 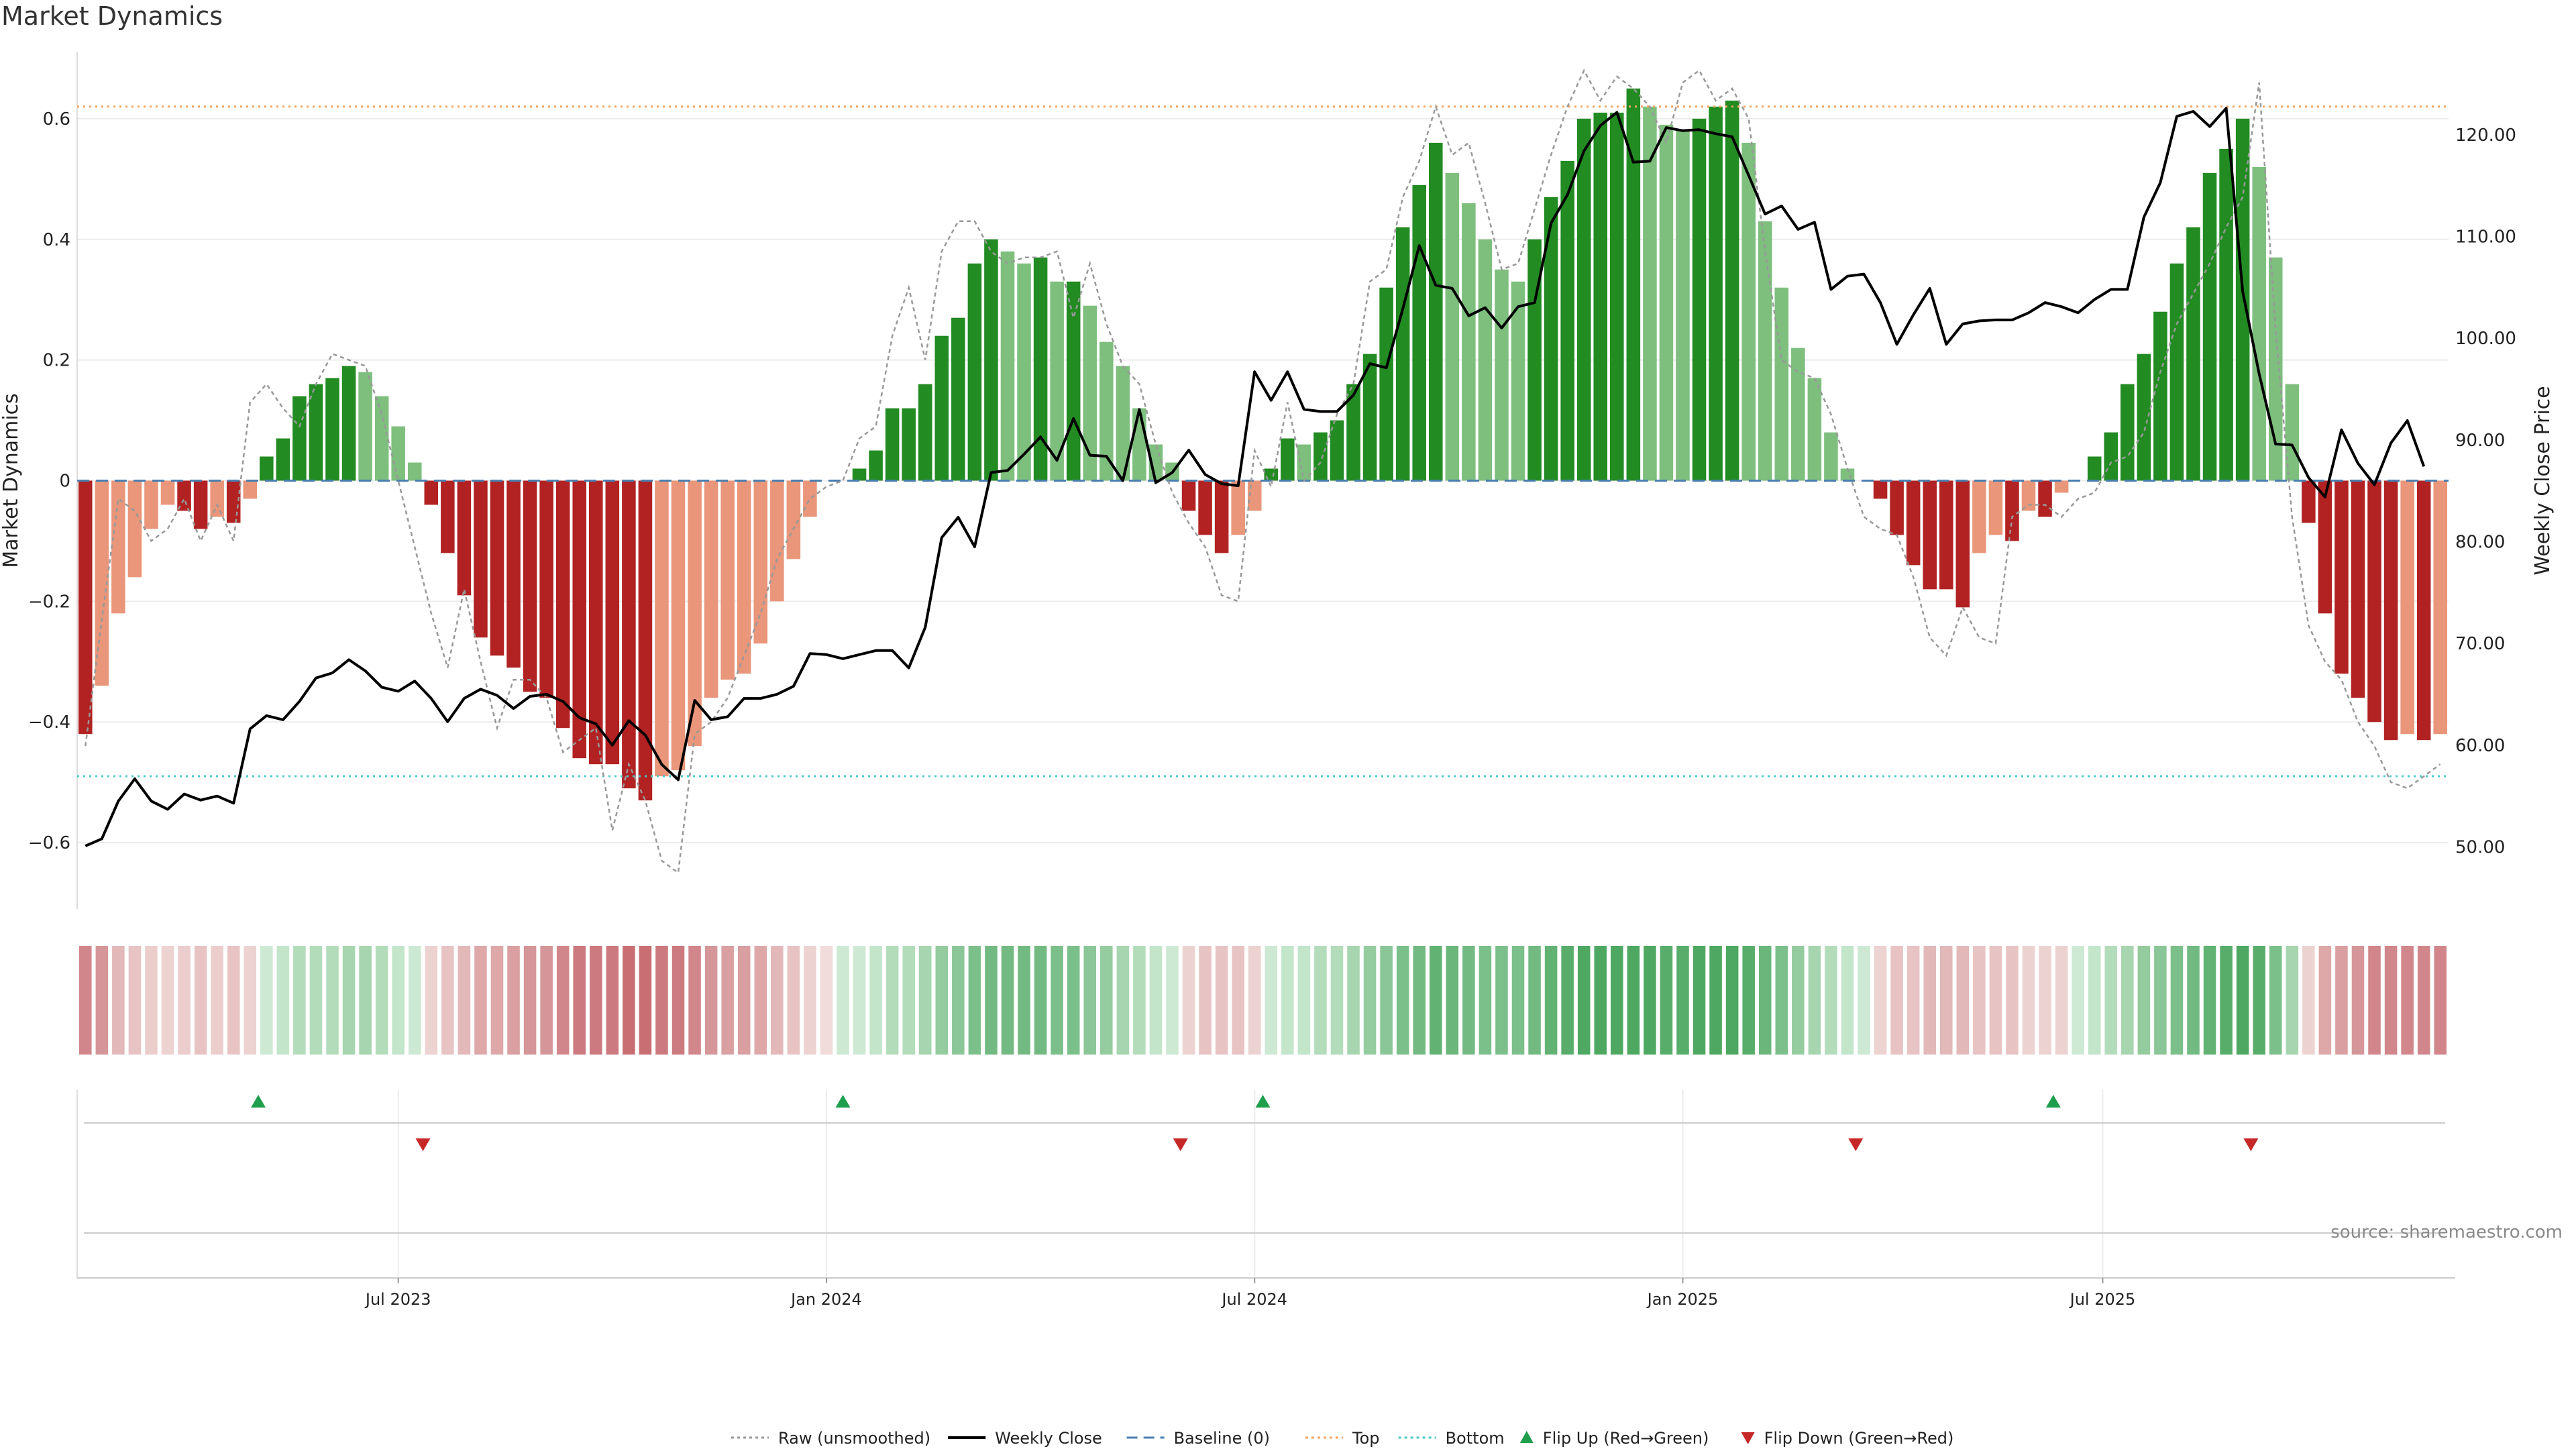 What do you see at coordinates (49, 843) in the screenshot?
I see `y-tick-label: −0.6` at bounding box center [49, 843].